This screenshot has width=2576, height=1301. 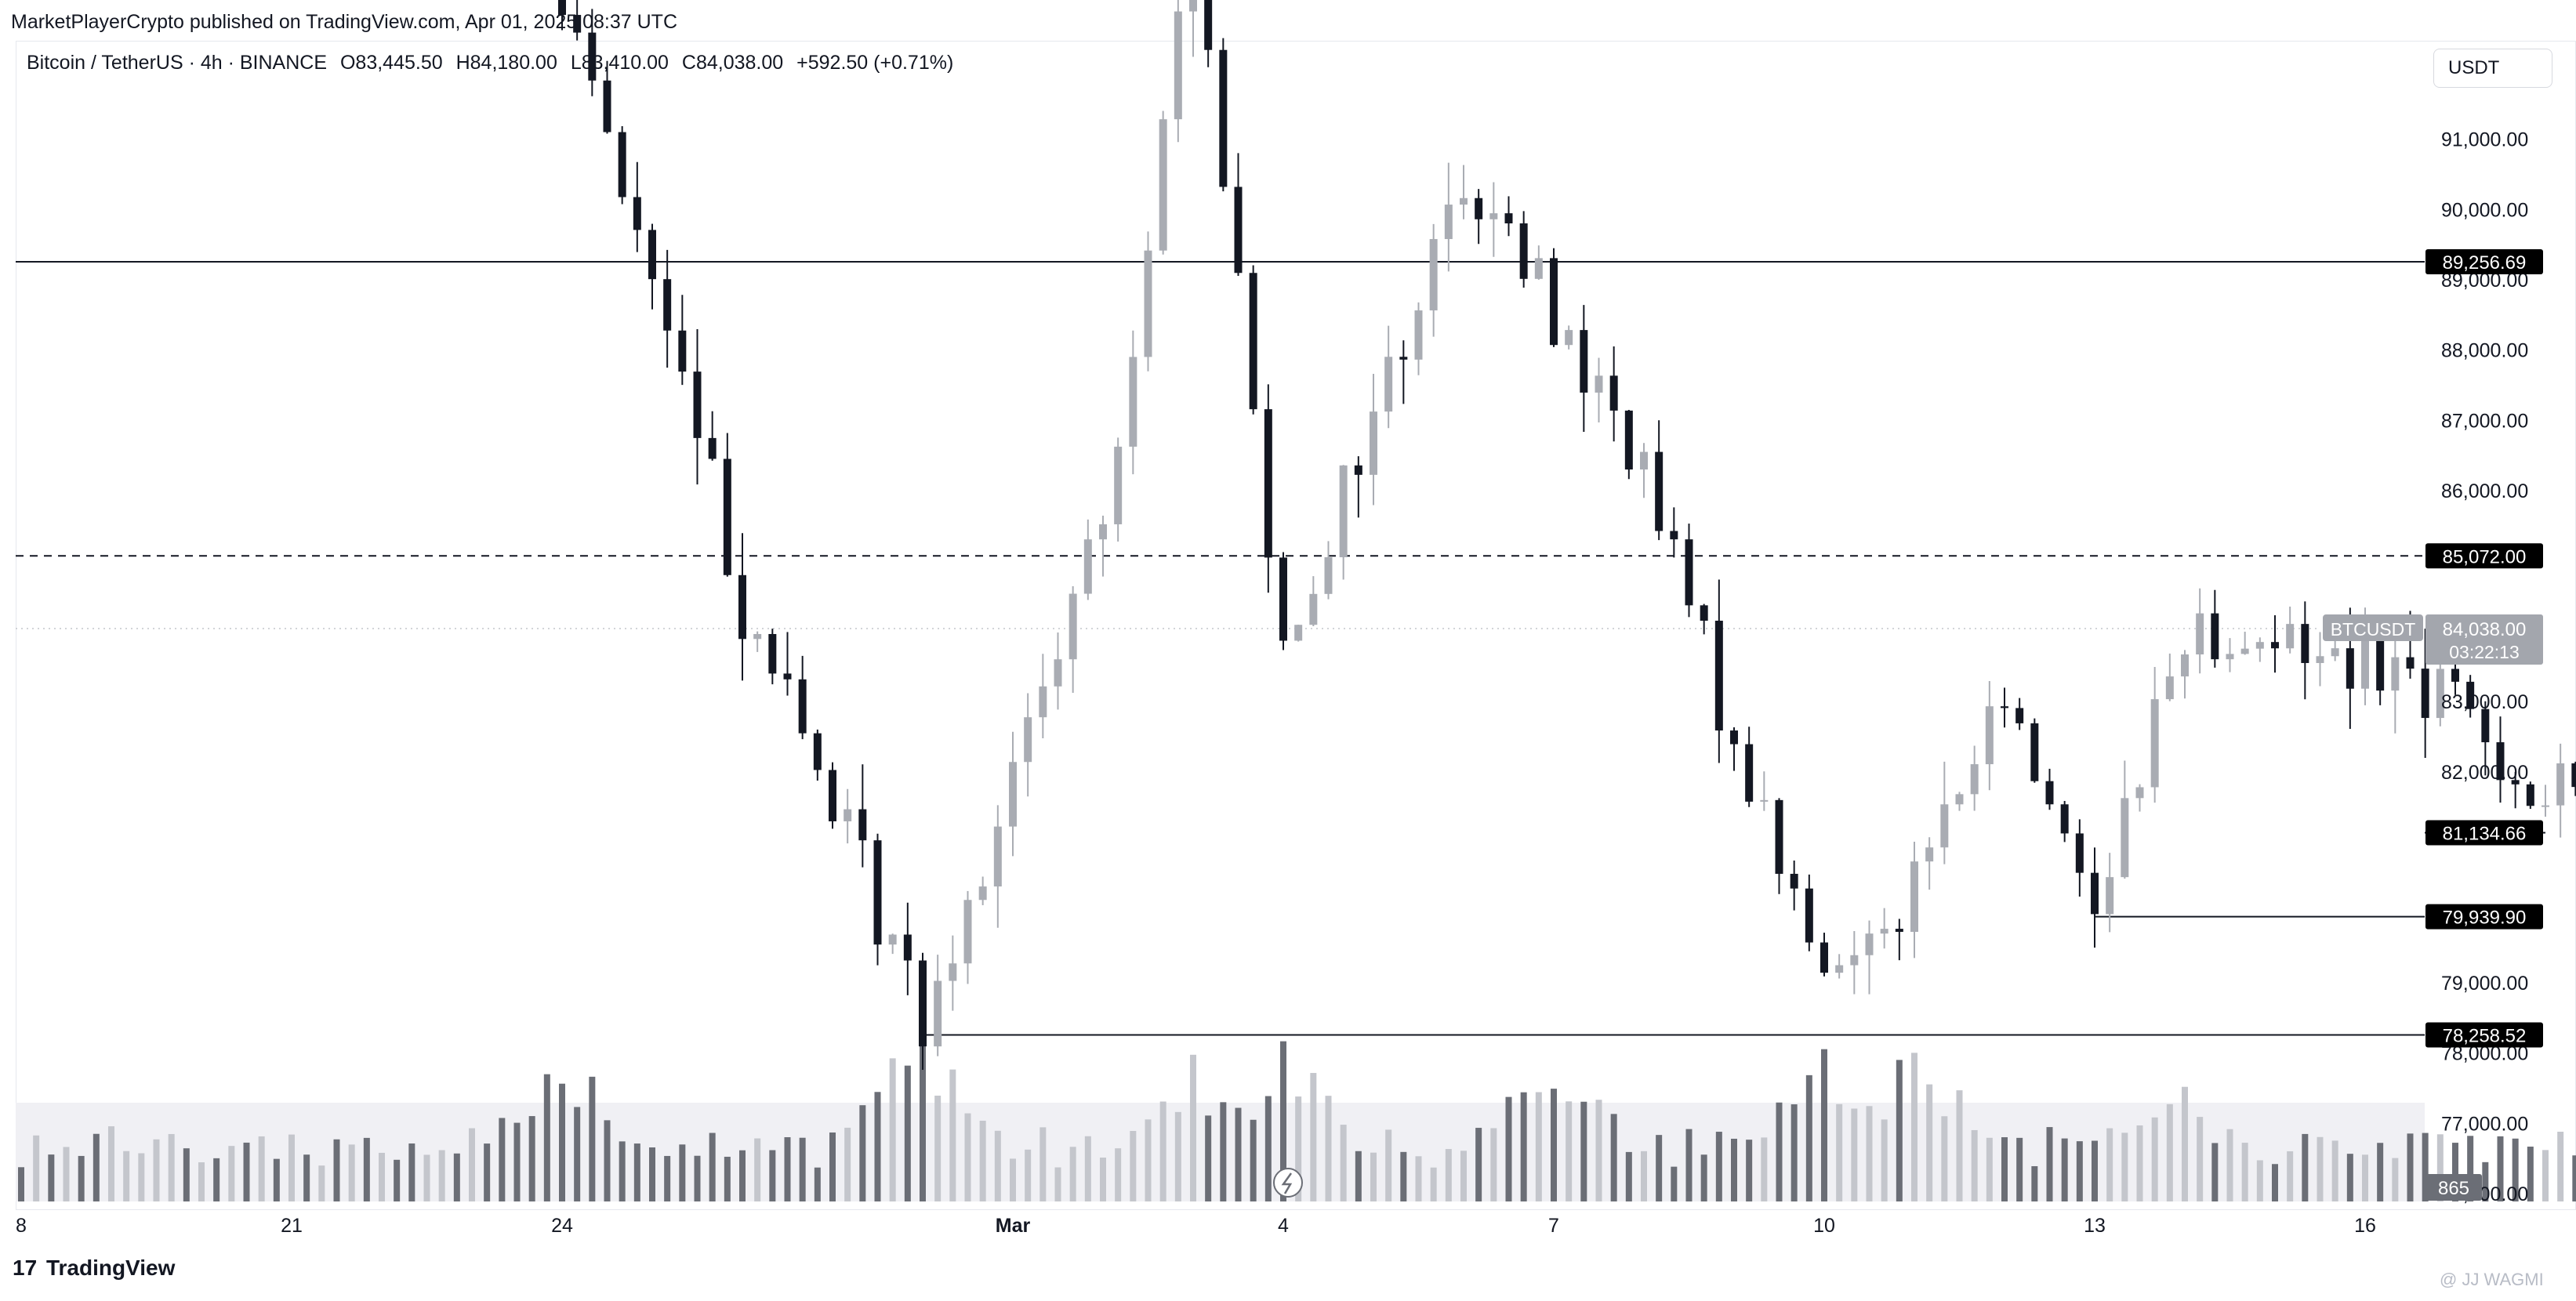 What do you see at coordinates (1288, 1183) in the screenshot?
I see `replay-lightning-icon` at bounding box center [1288, 1183].